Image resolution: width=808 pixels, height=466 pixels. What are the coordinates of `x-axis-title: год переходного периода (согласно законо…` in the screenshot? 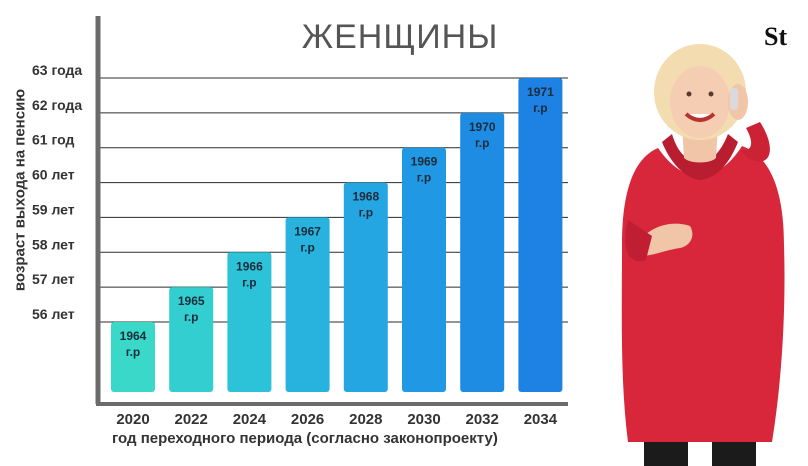 It's located at (305, 438).